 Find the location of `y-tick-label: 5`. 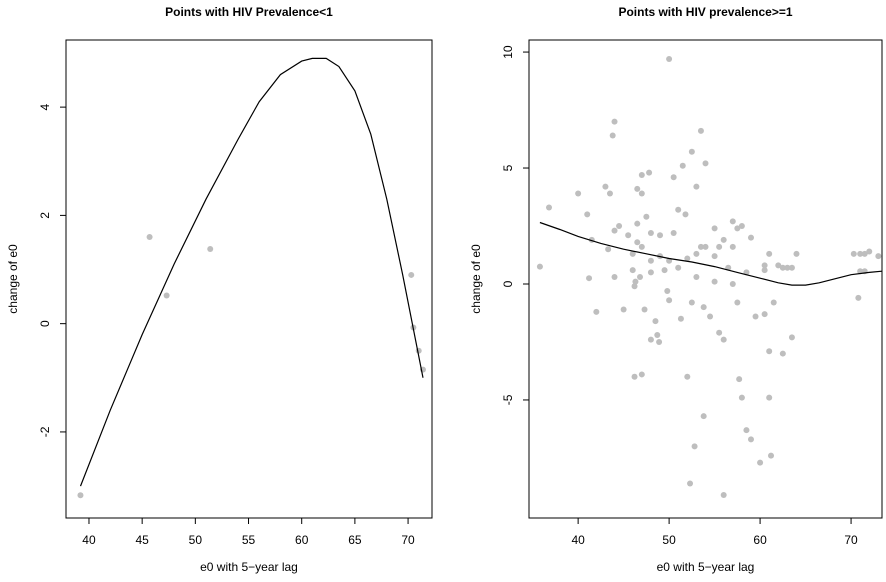

y-tick-label: 5 is located at coordinates (508, 167).